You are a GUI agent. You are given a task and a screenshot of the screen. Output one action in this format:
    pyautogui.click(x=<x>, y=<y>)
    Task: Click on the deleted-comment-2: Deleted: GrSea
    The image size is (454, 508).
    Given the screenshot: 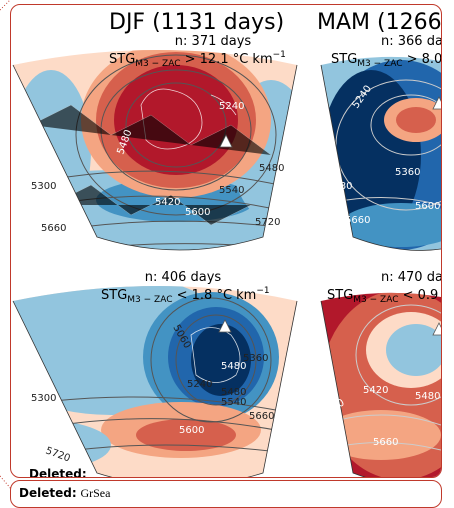 What is the action you would take?
    pyautogui.click(x=64, y=493)
    